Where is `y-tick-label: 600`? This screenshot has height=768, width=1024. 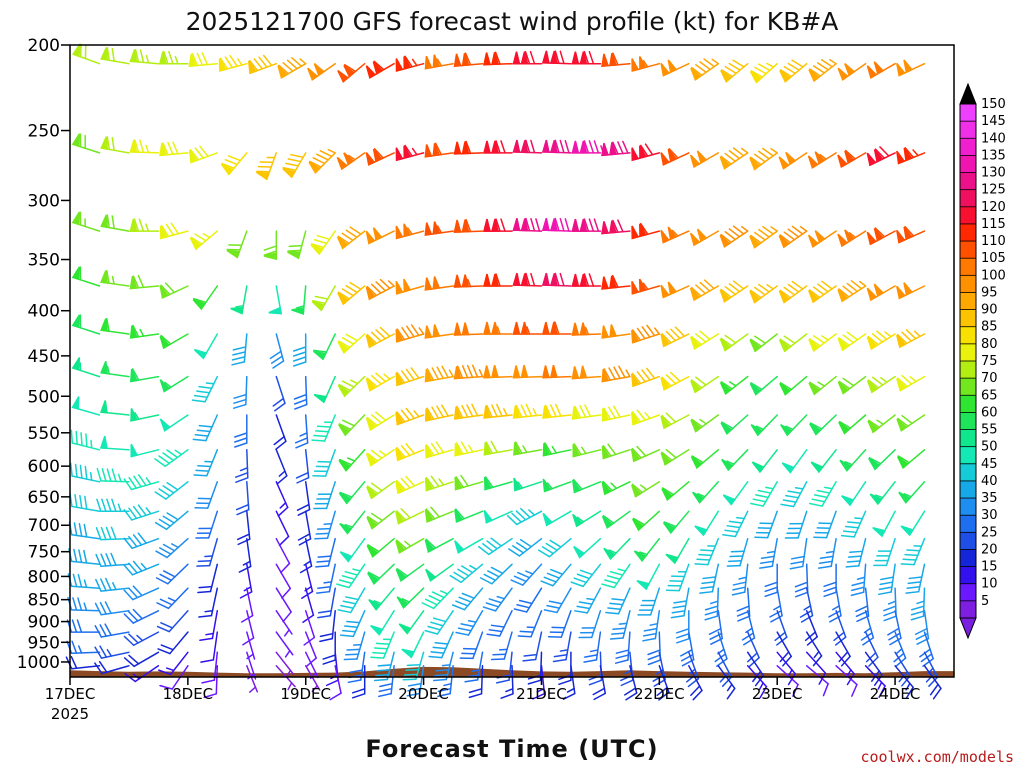 y-tick-label: 600 is located at coordinates (44, 467).